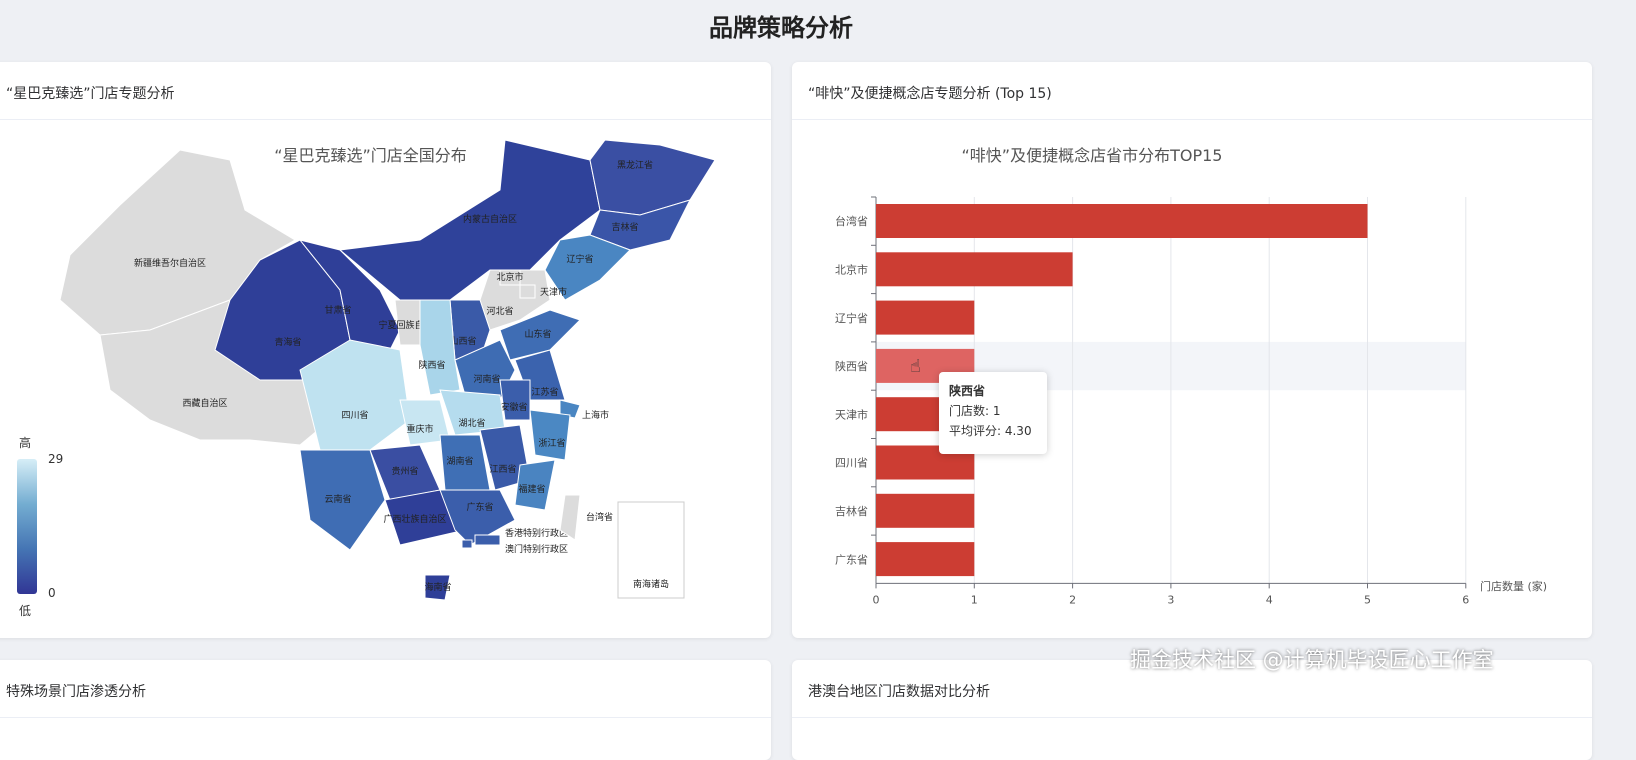 This screenshot has width=1636, height=760. Describe the element at coordinates (467, 544) in the screenshot. I see `region-澳门特别行政区` at that location.